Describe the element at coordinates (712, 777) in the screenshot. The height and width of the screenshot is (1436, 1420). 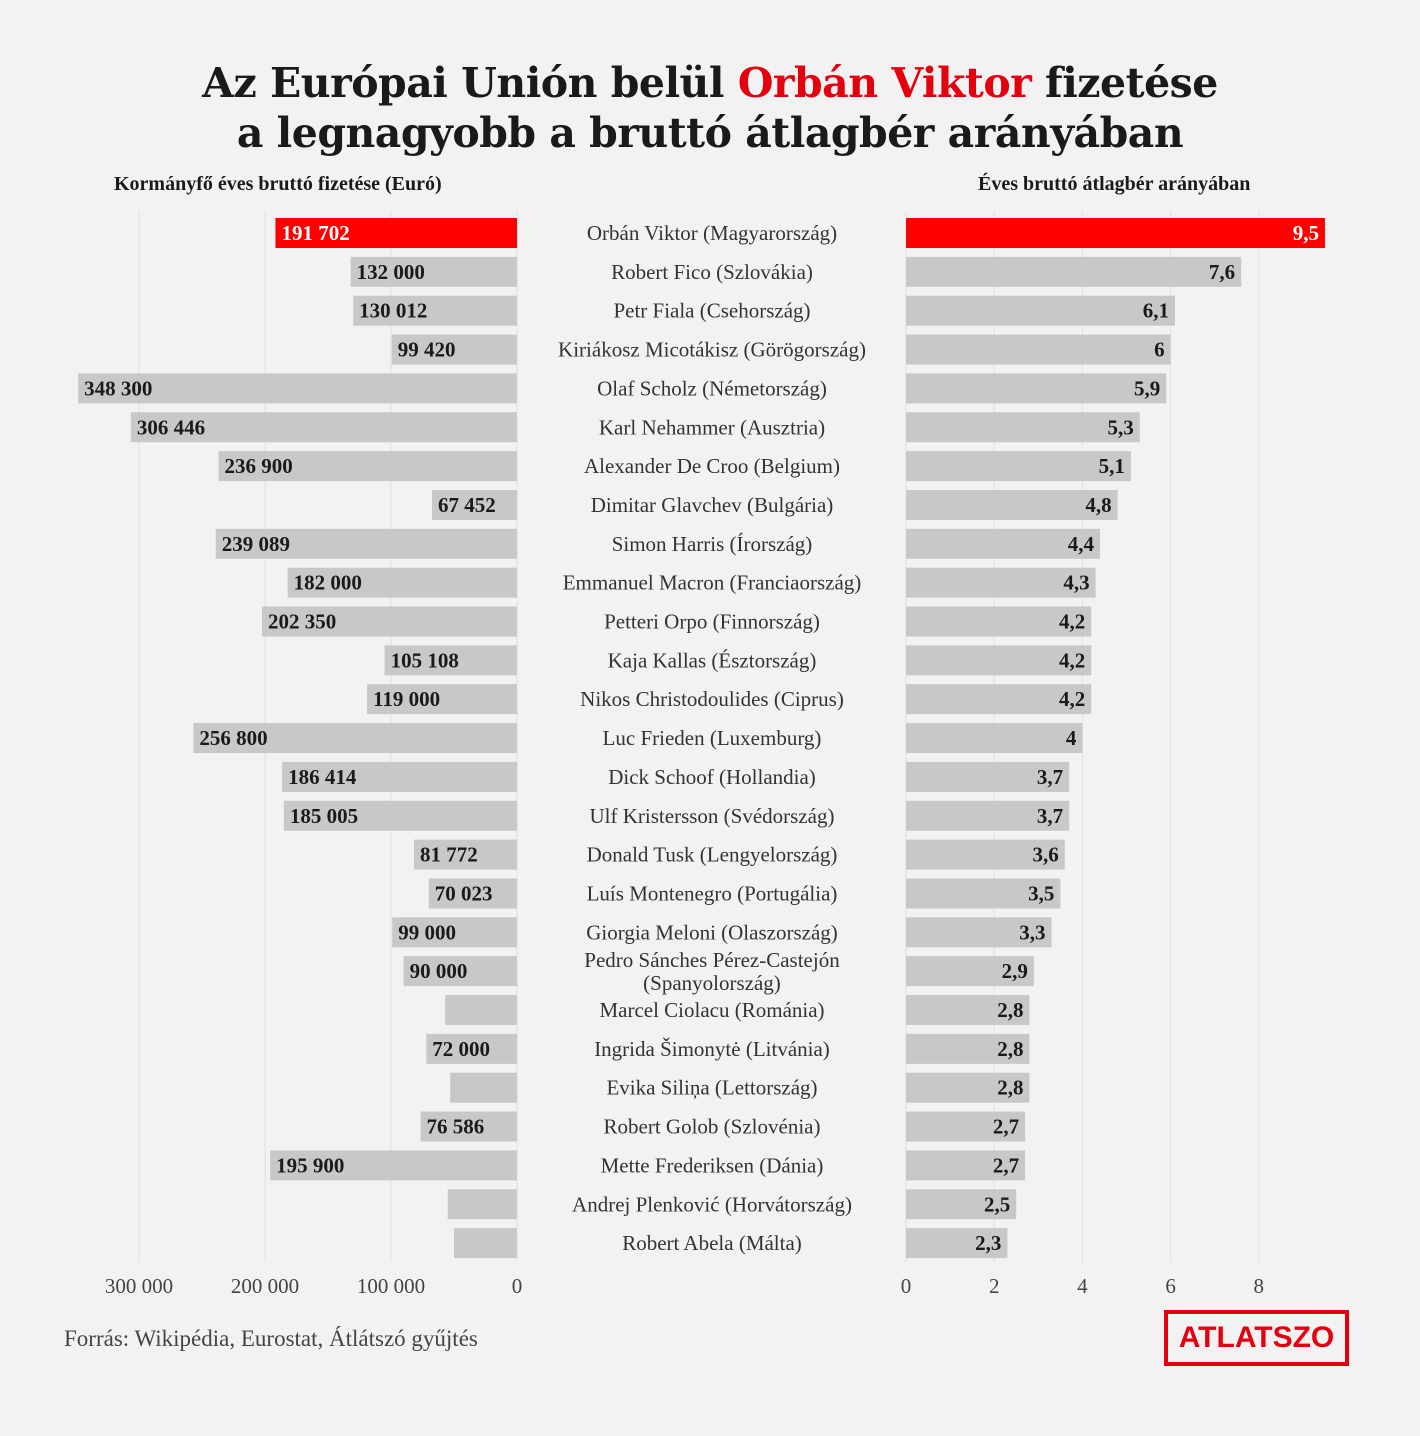
I see `category-label: Dick Schoof (Hollandia)` at that location.